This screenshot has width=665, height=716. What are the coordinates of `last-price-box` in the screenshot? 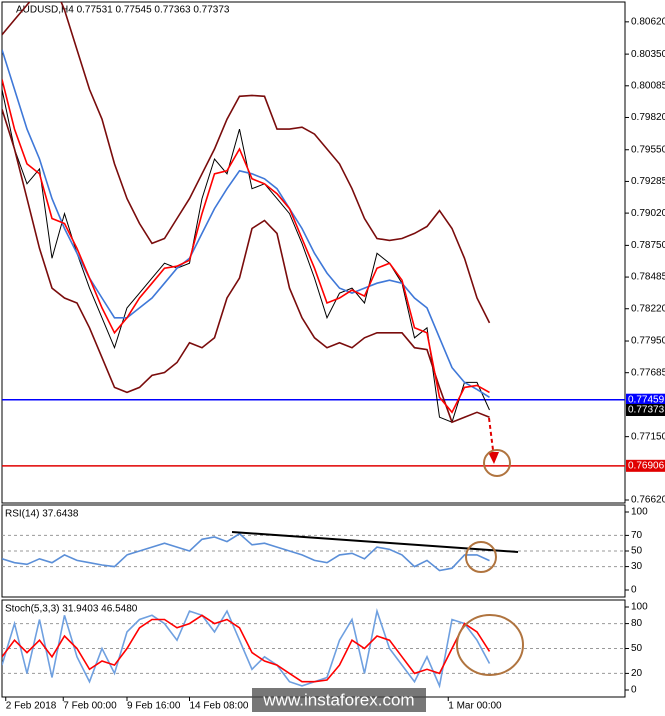 It's located at (645, 409).